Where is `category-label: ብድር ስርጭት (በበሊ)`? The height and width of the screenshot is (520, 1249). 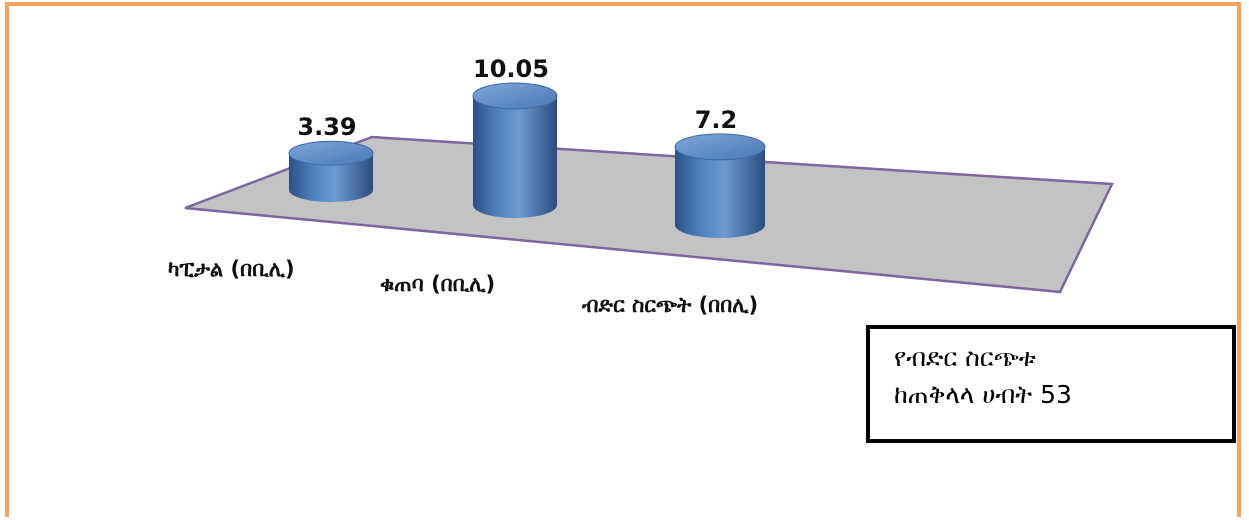 category-label: ብድር ስርጭት (በበሊ) is located at coordinates (670, 305).